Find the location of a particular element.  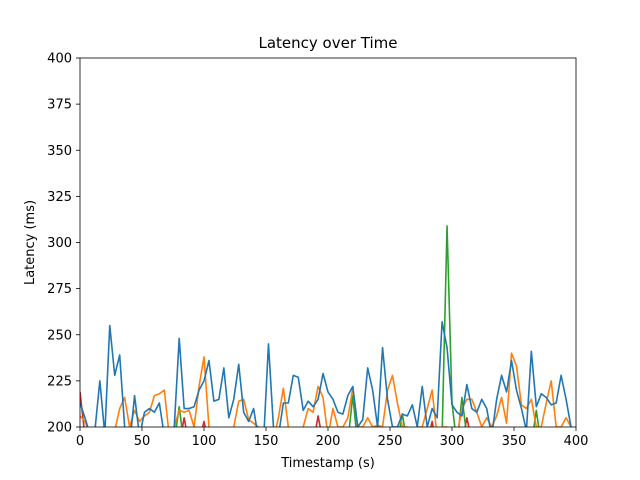

y-tick-label: 275 is located at coordinates (59, 289).